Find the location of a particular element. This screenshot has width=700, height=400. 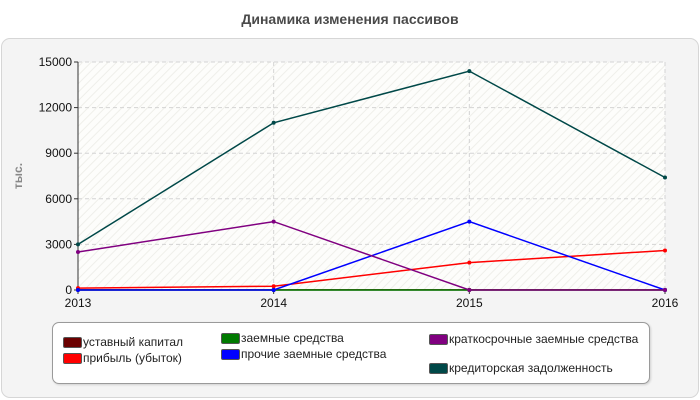

x-tick-label: 2014 is located at coordinates (273, 303).